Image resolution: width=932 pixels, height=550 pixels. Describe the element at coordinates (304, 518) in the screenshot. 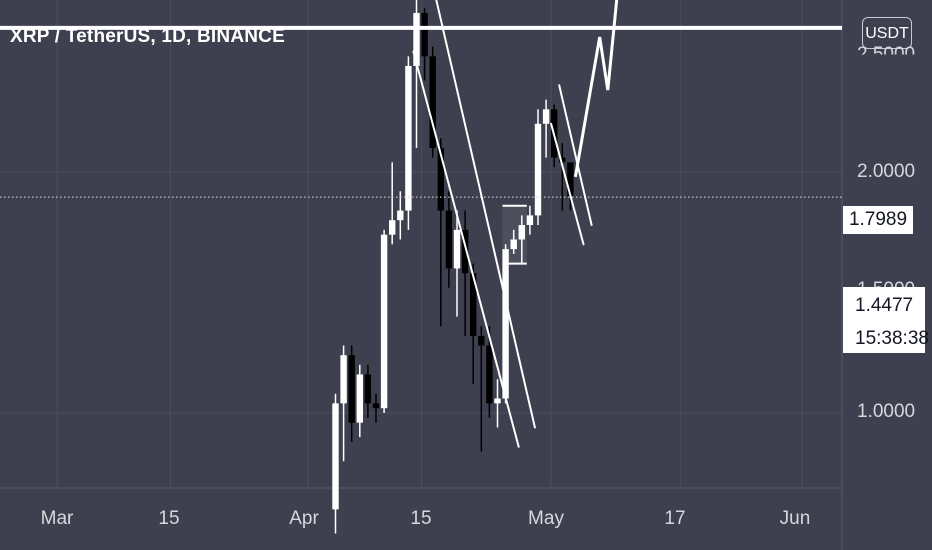

I see `time-label-apr: Apr` at that location.